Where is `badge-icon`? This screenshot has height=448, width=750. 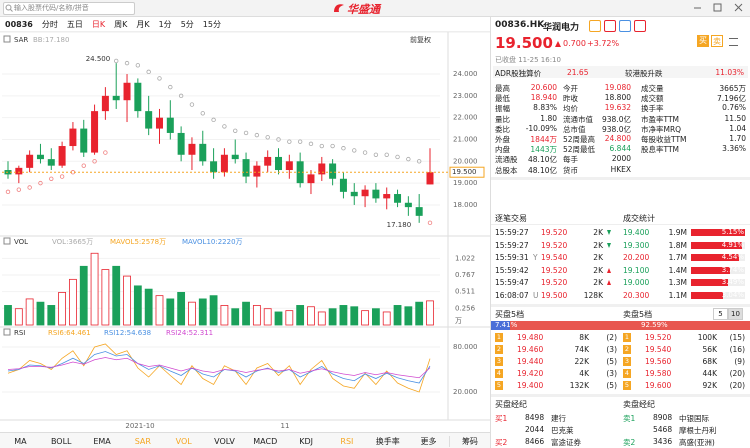 badge-icon is located at coordinates (625, 26).